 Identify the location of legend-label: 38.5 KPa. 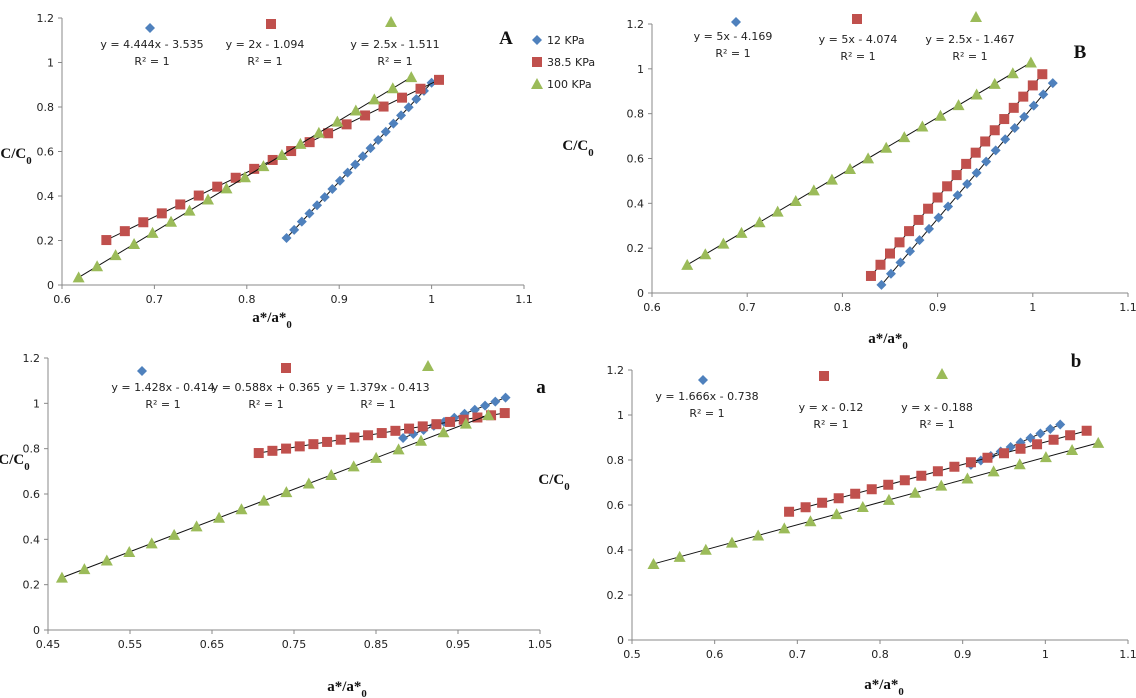
(571, 62).